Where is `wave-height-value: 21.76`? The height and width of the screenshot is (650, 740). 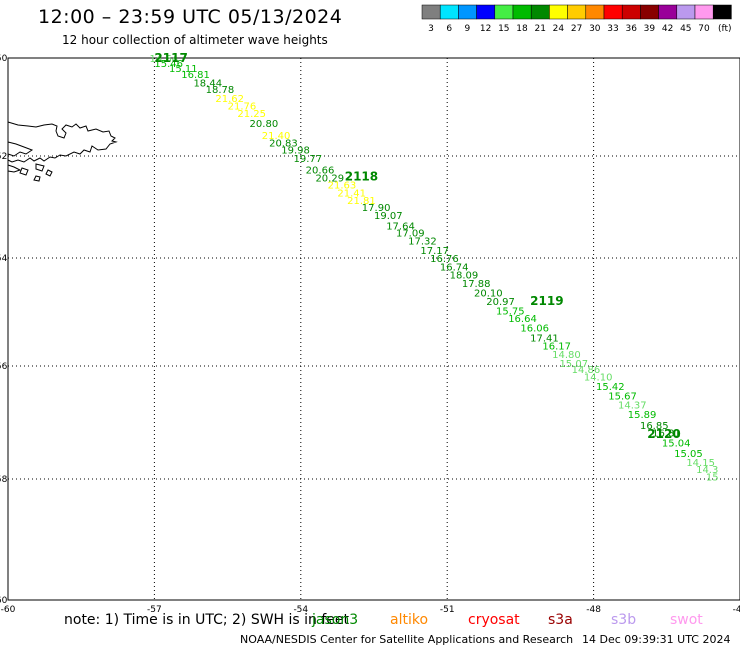 wave-height-value: 21.76 is located at coordinates (242, 107).